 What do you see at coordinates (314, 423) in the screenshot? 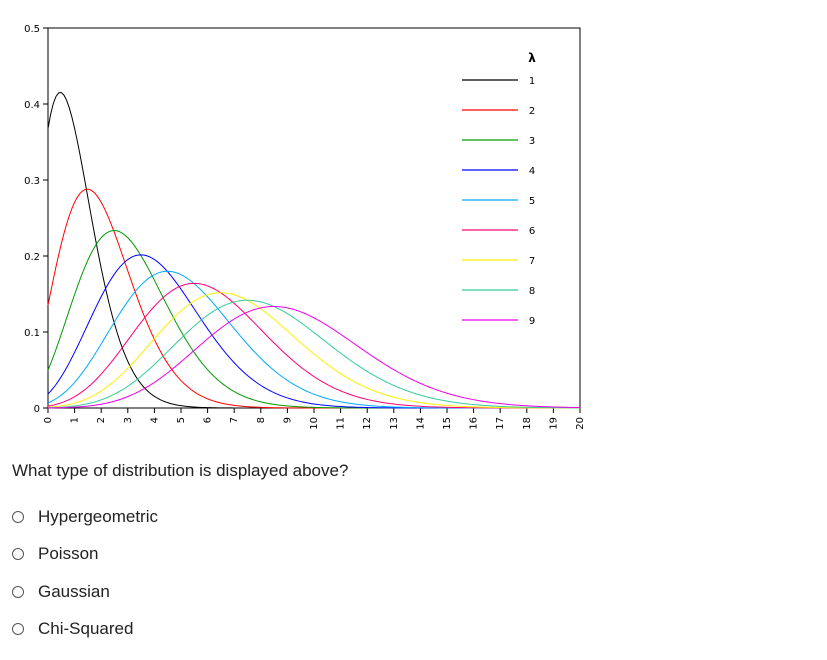
I see `x-tick-label: 10` at bounding box center [314, 423].